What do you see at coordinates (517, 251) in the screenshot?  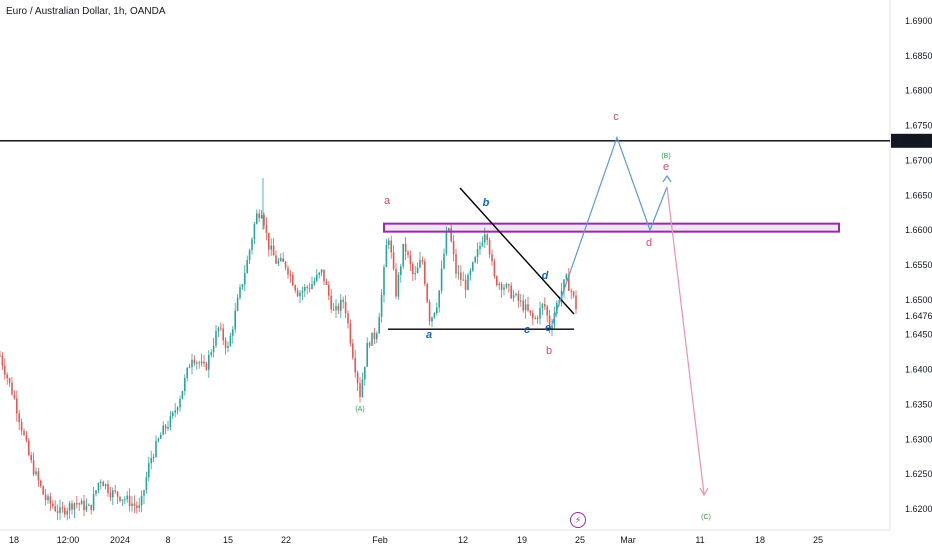 I see `trend-line` at bounding box center [517, 251].